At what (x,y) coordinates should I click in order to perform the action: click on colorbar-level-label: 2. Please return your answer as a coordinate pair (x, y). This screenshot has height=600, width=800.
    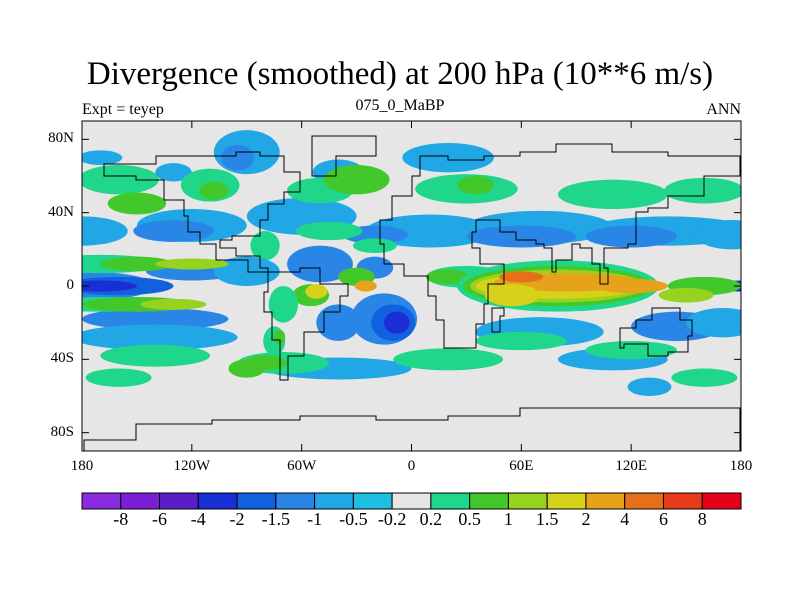
    Looking at the image, I should click on (586, 519).